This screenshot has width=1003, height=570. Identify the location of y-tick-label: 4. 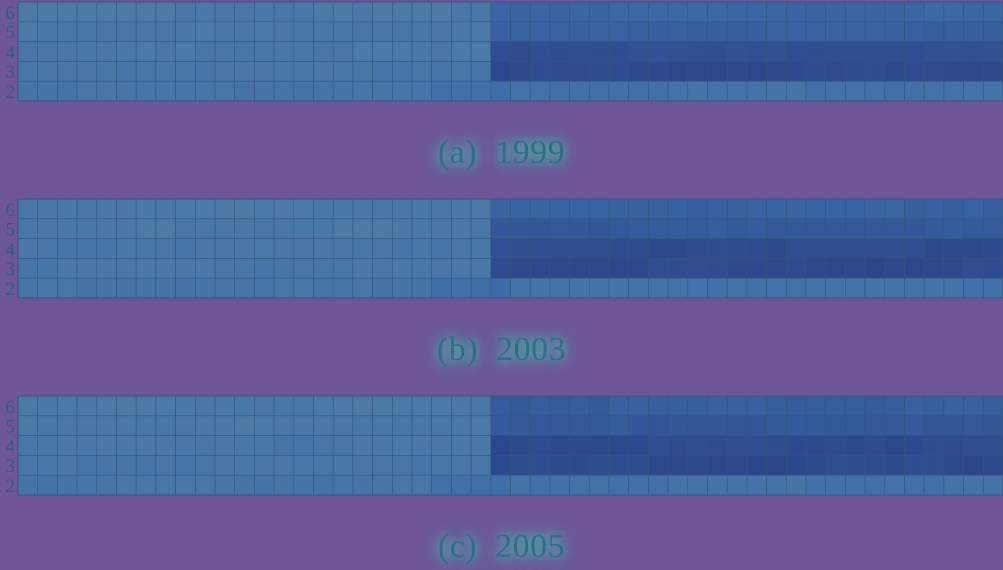
(11, 446).